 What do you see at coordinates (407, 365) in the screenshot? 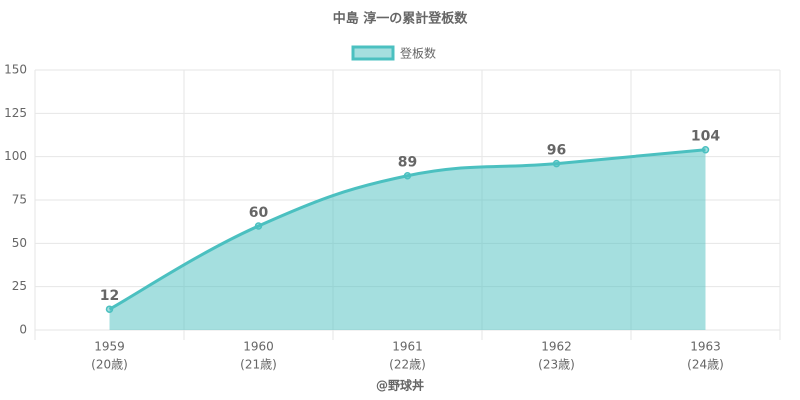
I see `x-tick-sublabel: (22歳)` at bounding box center [407, 365].